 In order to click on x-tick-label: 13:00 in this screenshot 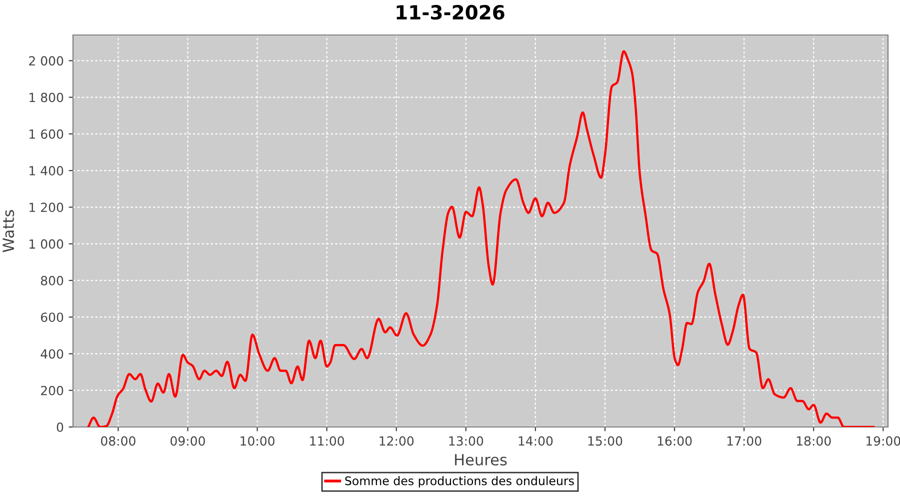, I will do `click(466, 441)`.